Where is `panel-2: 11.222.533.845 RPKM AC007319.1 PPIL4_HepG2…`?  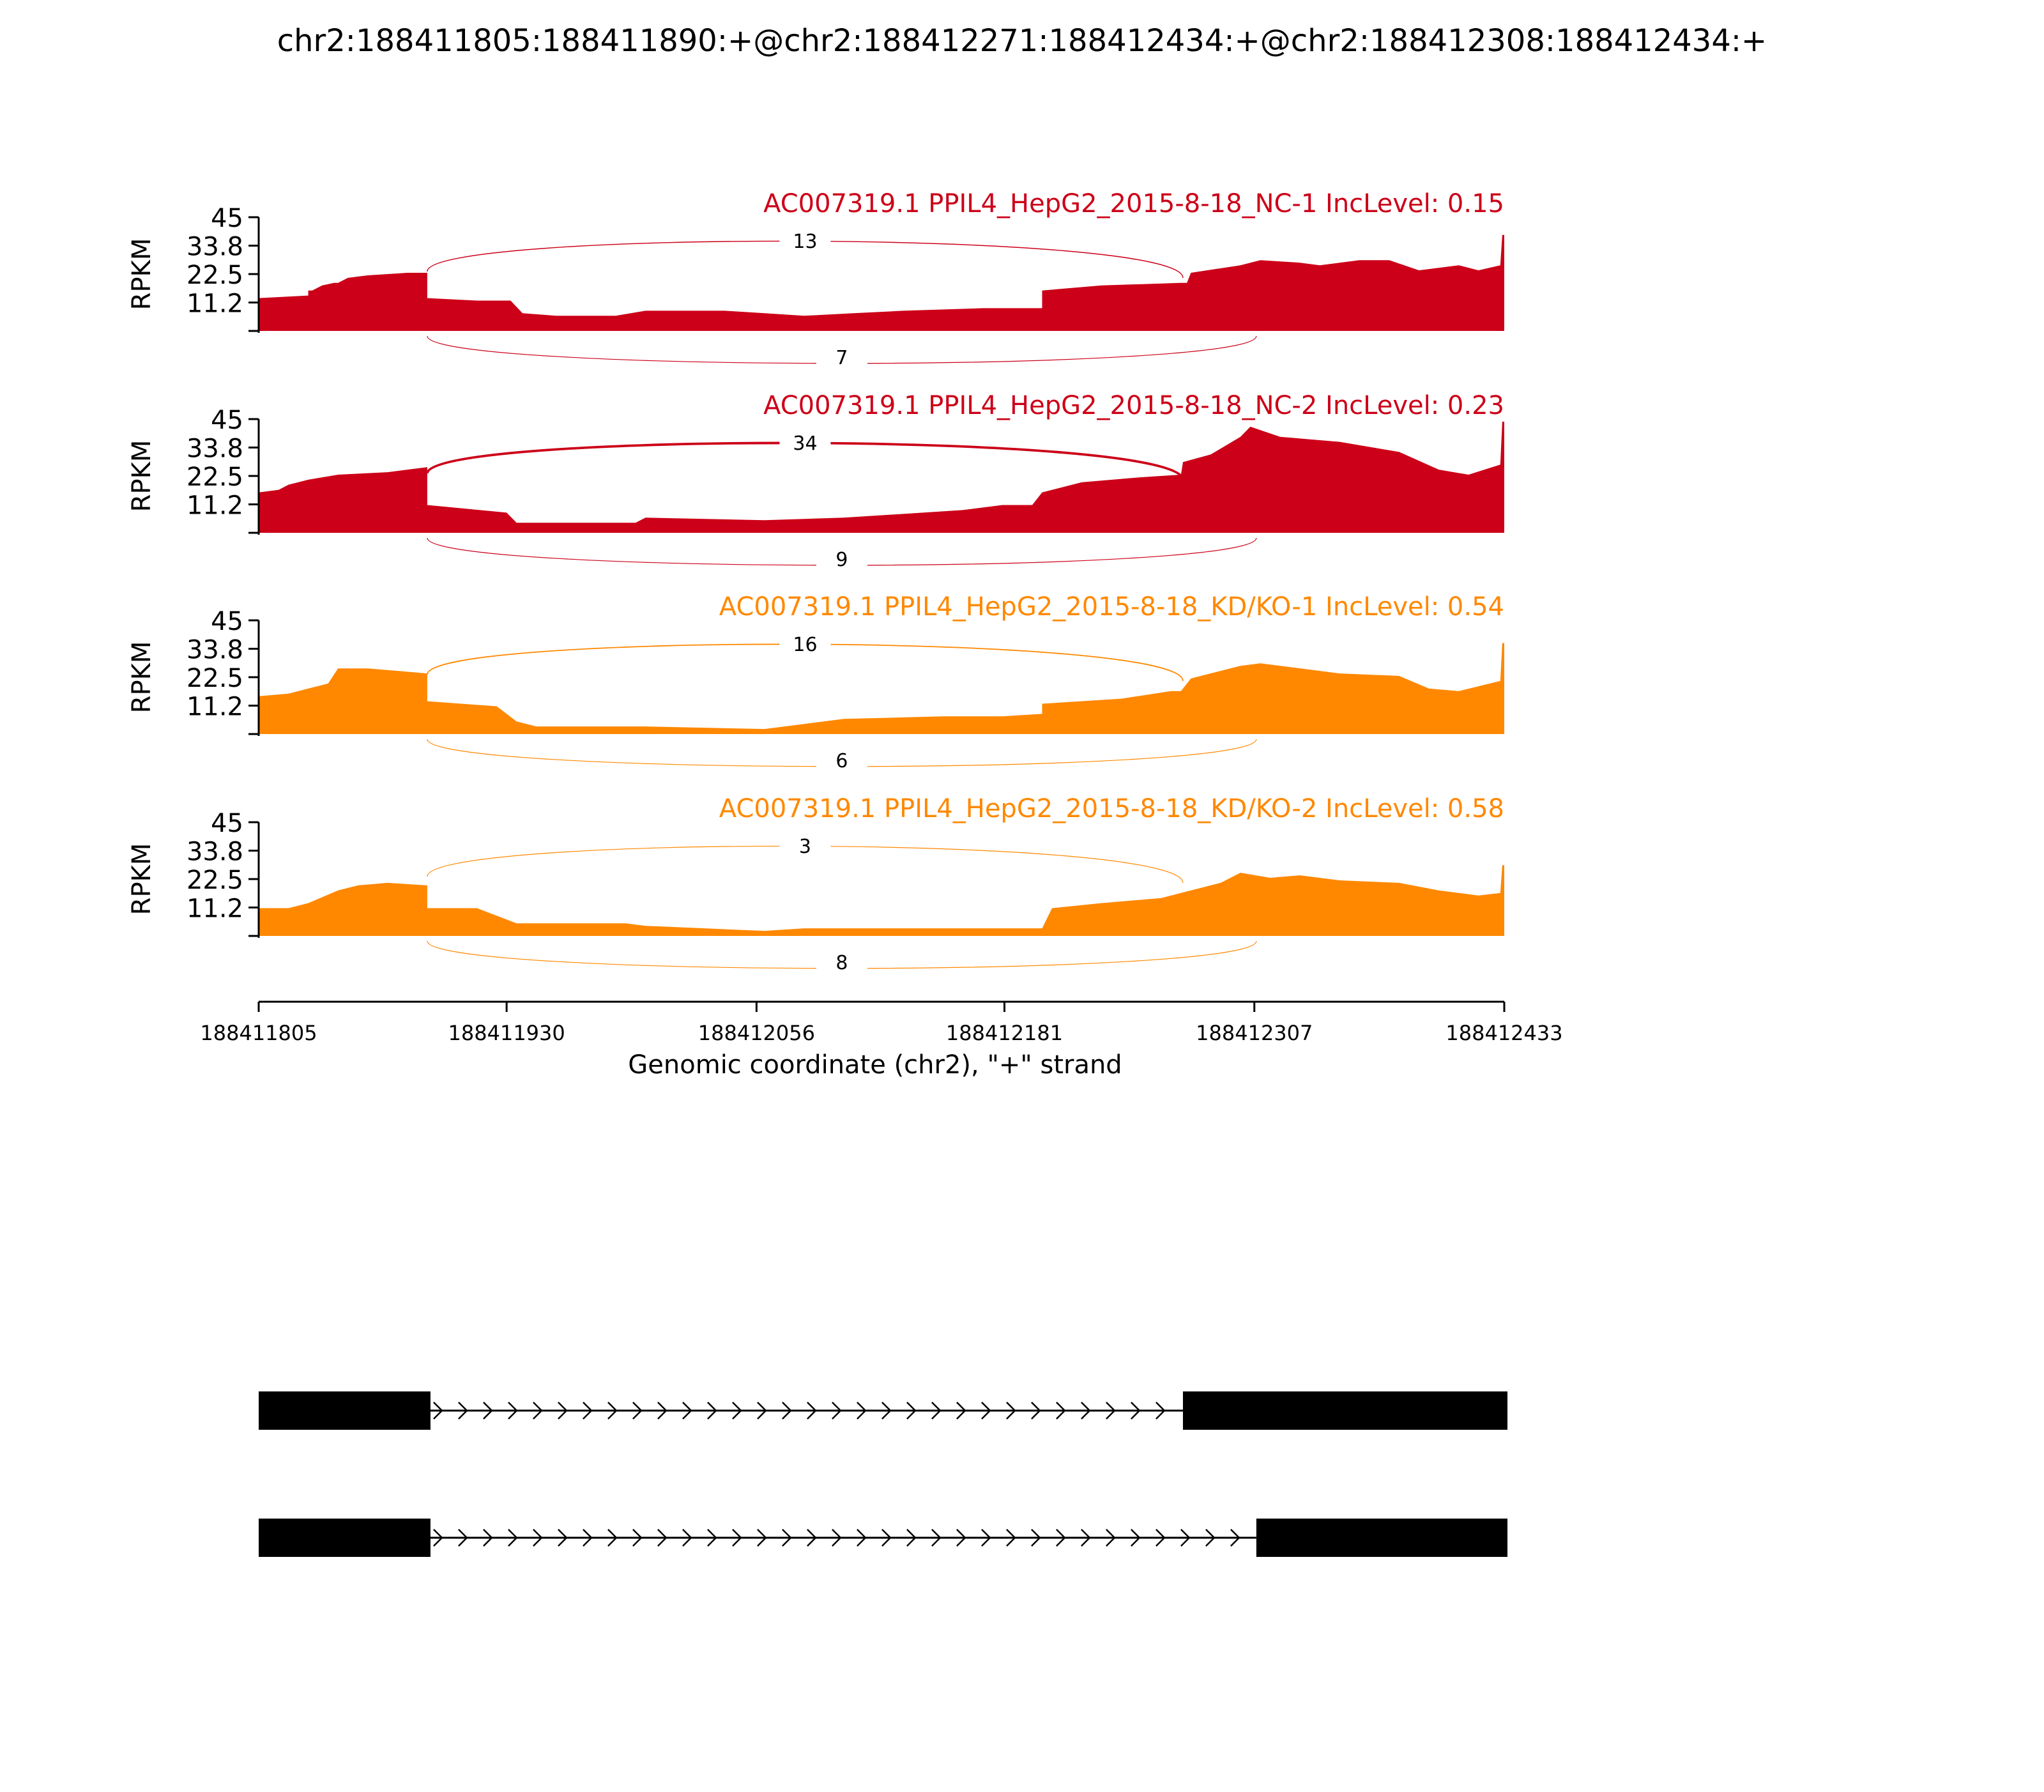 panel-2: 11.222.533.845 RPKM AC007319.1 PPIL4_HepG2… is located at coordinates (815, 481).